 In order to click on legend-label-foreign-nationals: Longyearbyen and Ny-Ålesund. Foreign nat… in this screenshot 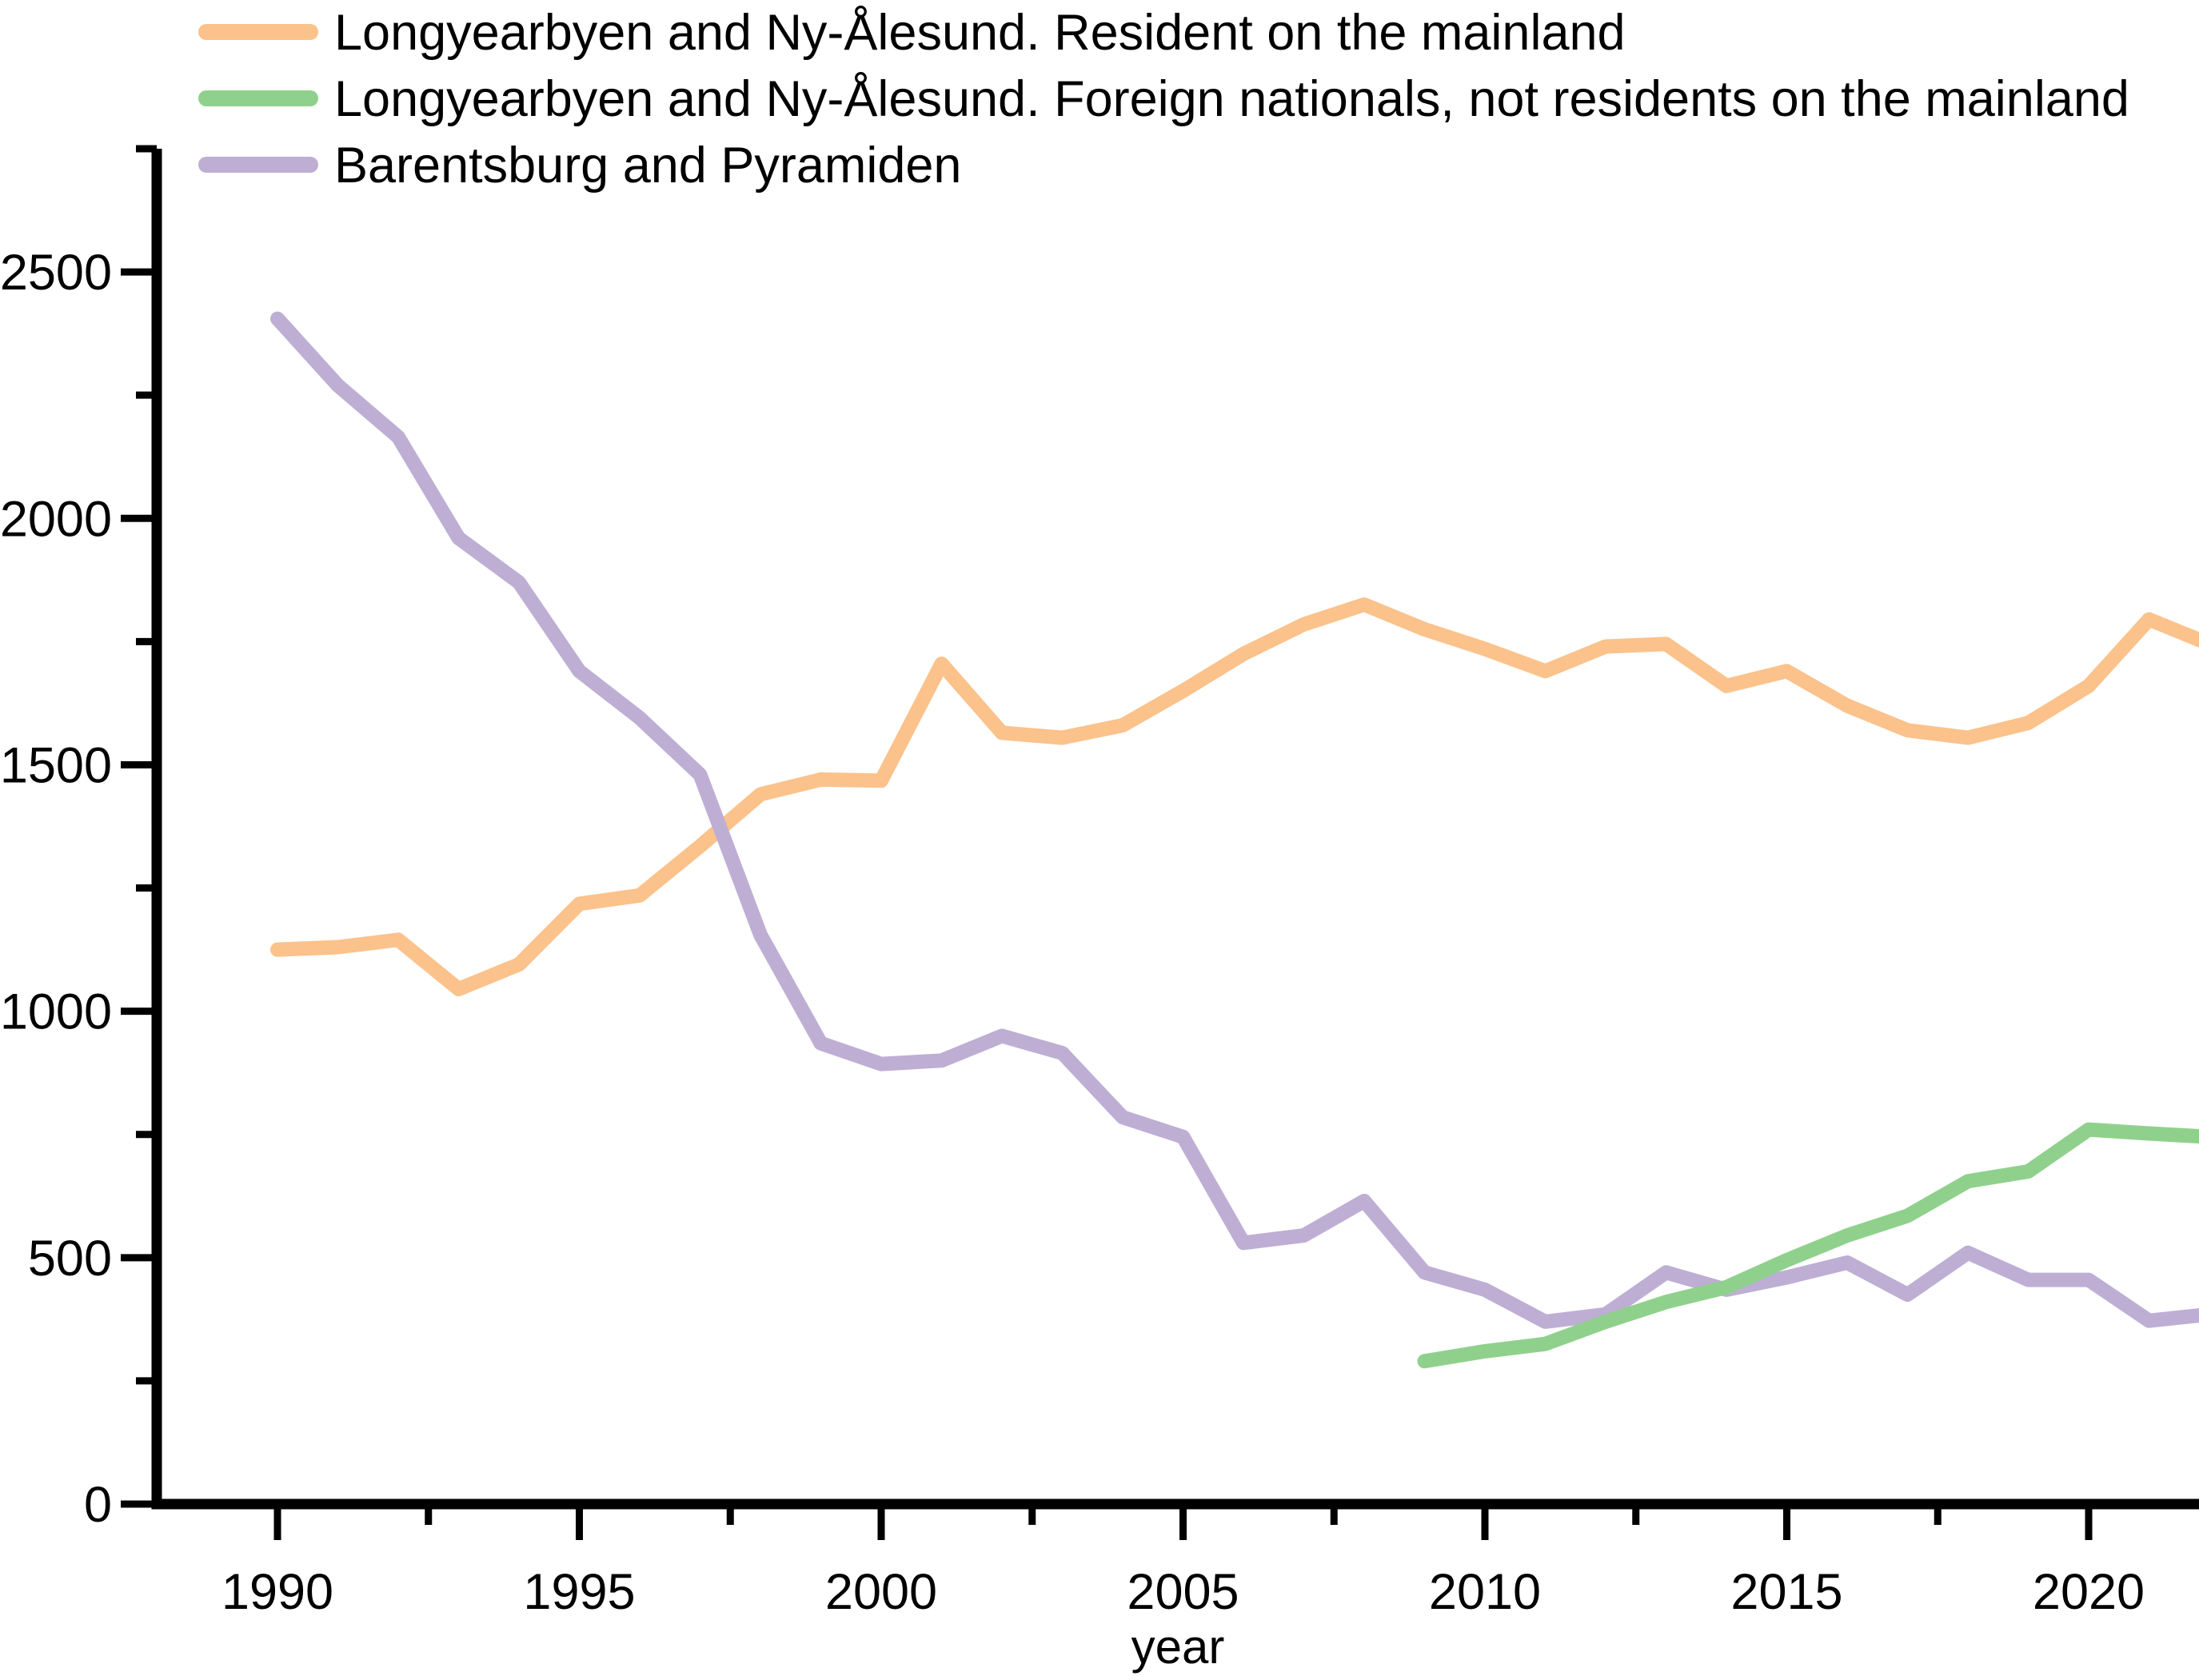, I will do `click(1231, 99)`.